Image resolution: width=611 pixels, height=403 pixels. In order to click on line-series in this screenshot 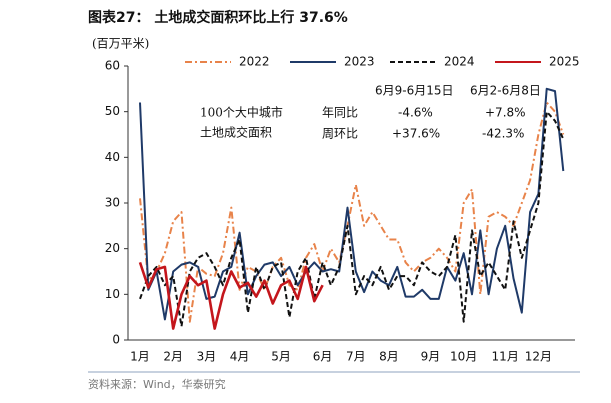, I will do `click(231, 295)`.